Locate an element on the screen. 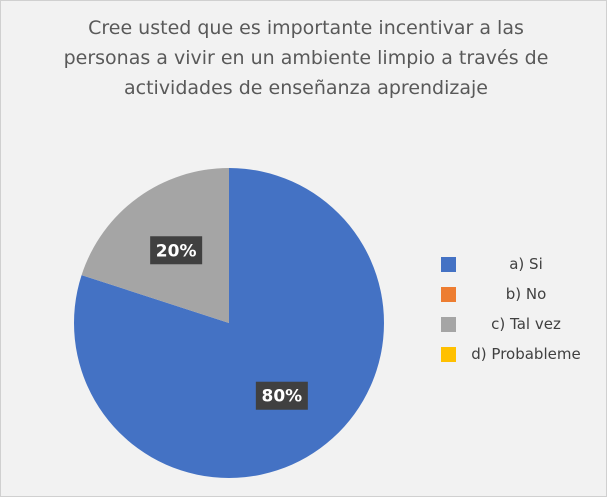 The width and height of the screenshot is (607, 497). value-label: 20% is located at coordinates (176, 251).